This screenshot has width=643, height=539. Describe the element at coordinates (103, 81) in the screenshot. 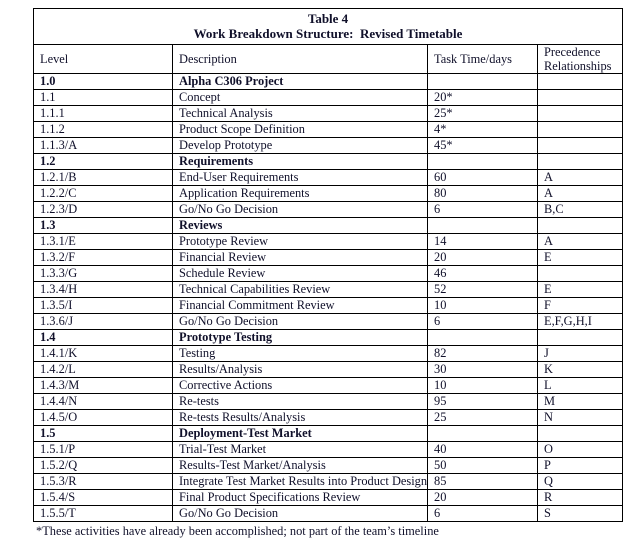

I see `cell-level: 1.0` at that location.